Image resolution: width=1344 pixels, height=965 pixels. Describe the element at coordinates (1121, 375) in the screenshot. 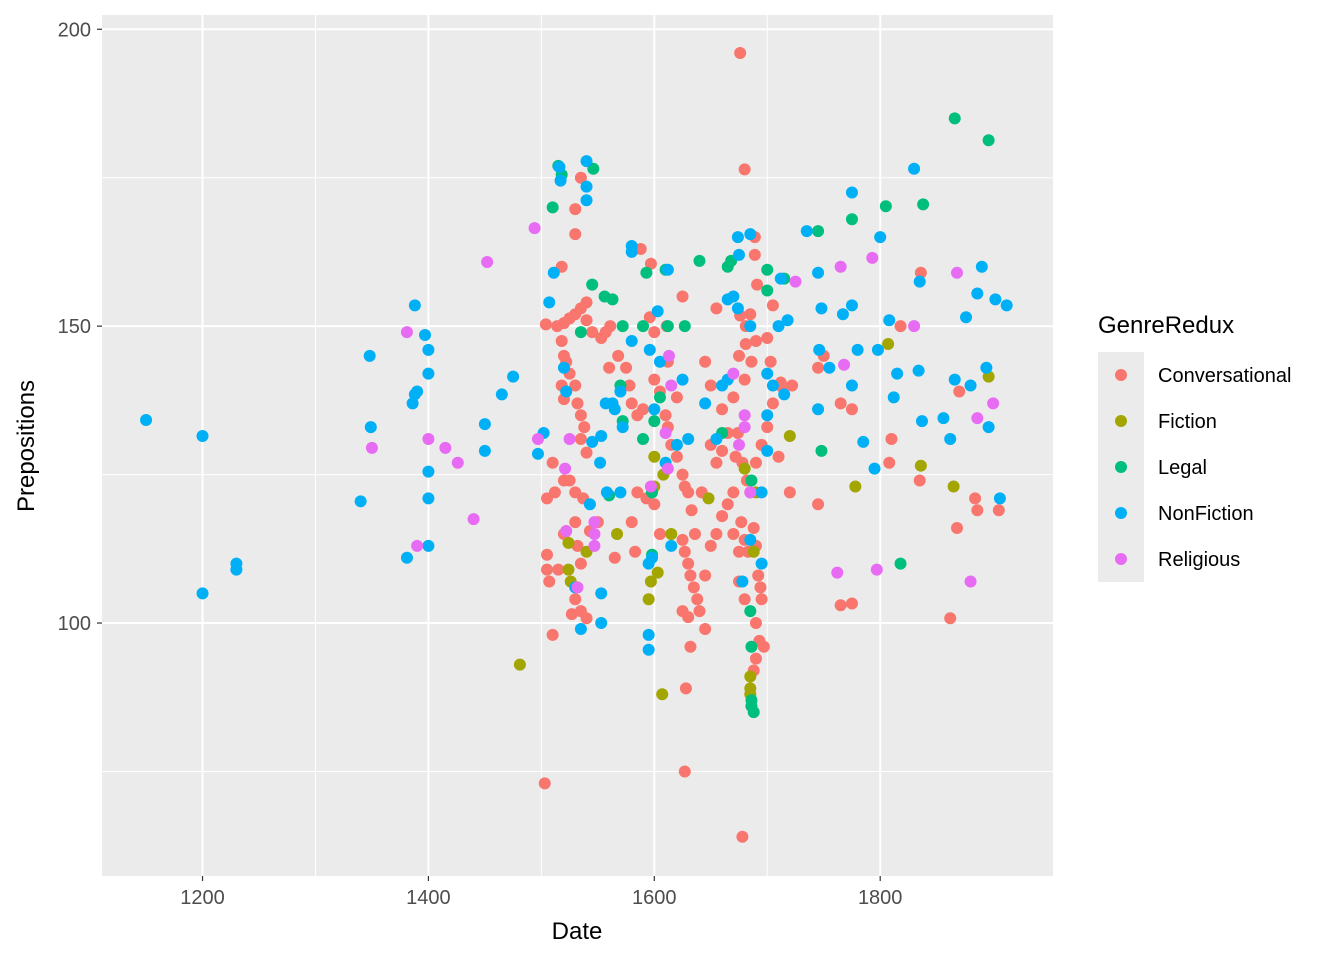

I see `legend-marker-conversational` at that location.